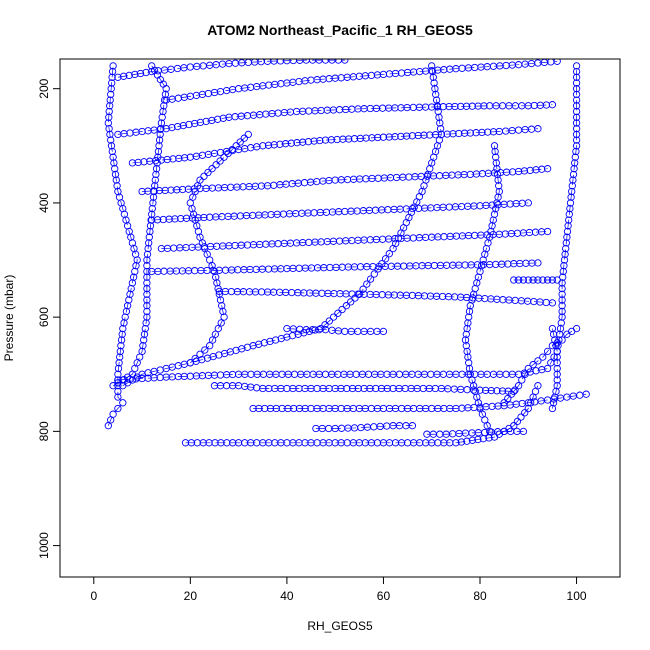 Image resolution: width=650 pixels, height=650 pixels. What do you see at coordinates (480, 596) in the screenshot?
I see `x-tick-label: 80` at bounding box center [480, 596].